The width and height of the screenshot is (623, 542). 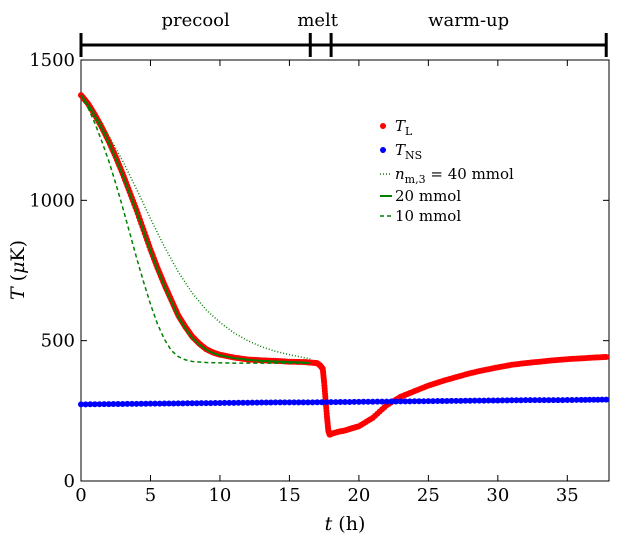 What do you see at coordinates (567, 495) in the screenshot?
I see `x-tick-label-7: 35` at bounding box center [567, 495].